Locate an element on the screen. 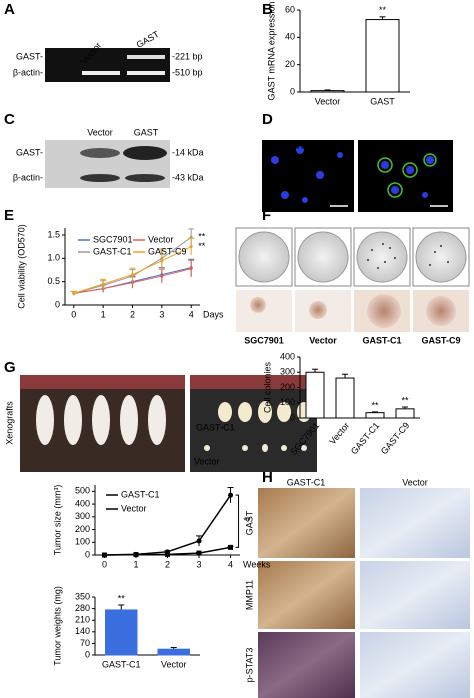  x-tick-label: GAST-C9 is located at coordinates (395, 438).